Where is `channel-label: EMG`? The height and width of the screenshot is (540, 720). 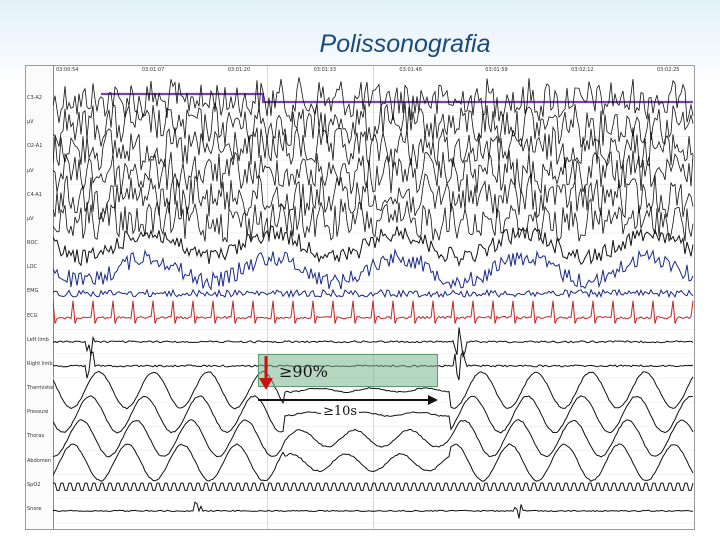
channel-label: EMG is located at coordinates (33, 291).